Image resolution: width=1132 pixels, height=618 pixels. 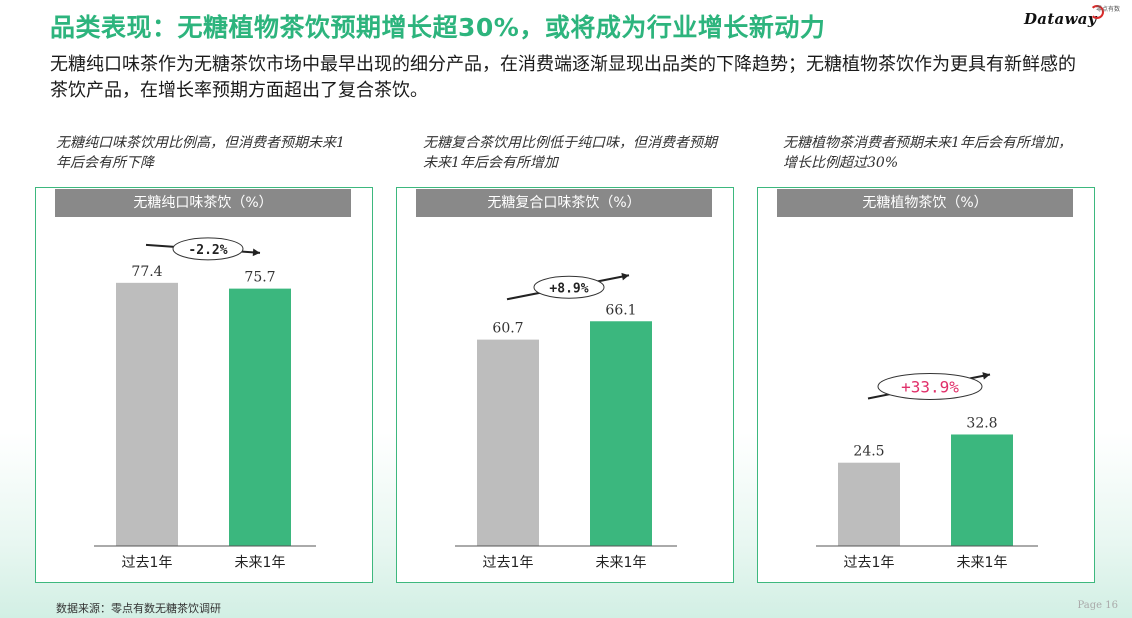 I want to click on chart-note-2: 无糖复合茶饮用比例低于纯口味，但消费者预期未来1年后会有所增加, so click(x=570, y=153).